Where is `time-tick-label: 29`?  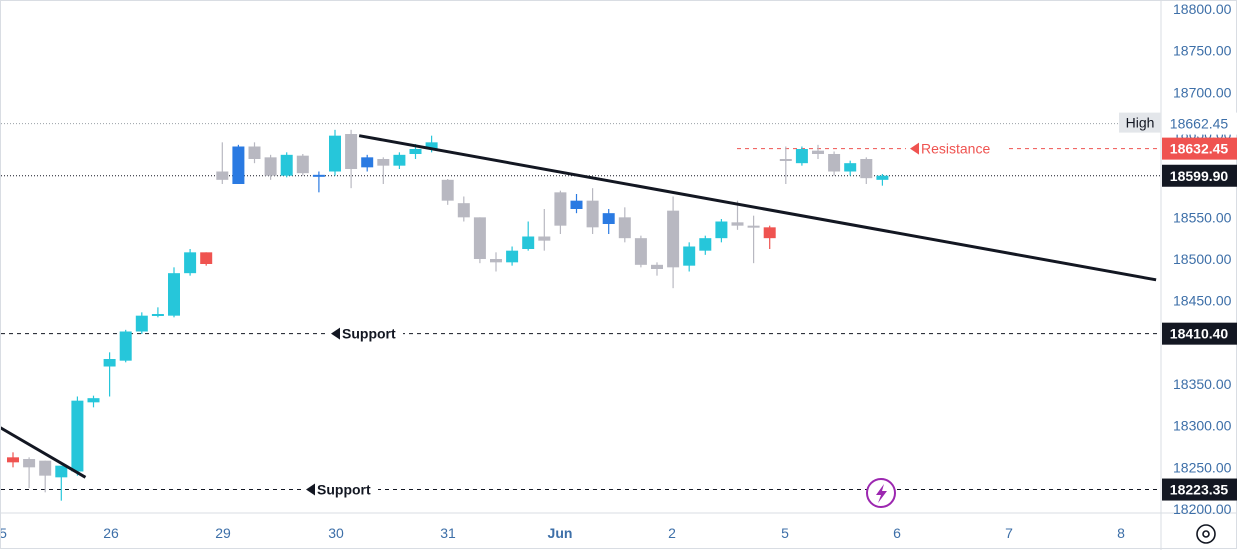
time-tick-label: 29 is located at coordinates (223, 533).